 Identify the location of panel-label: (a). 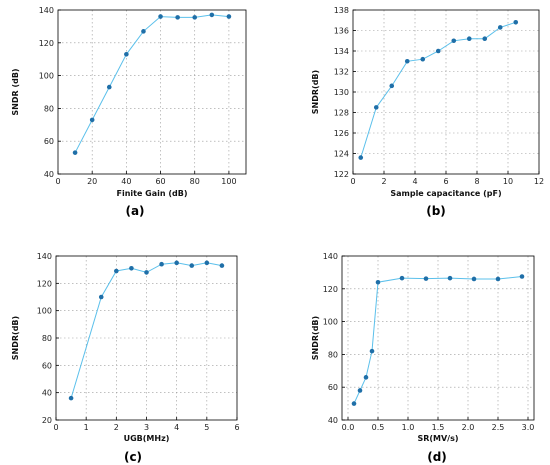
(134, 211).